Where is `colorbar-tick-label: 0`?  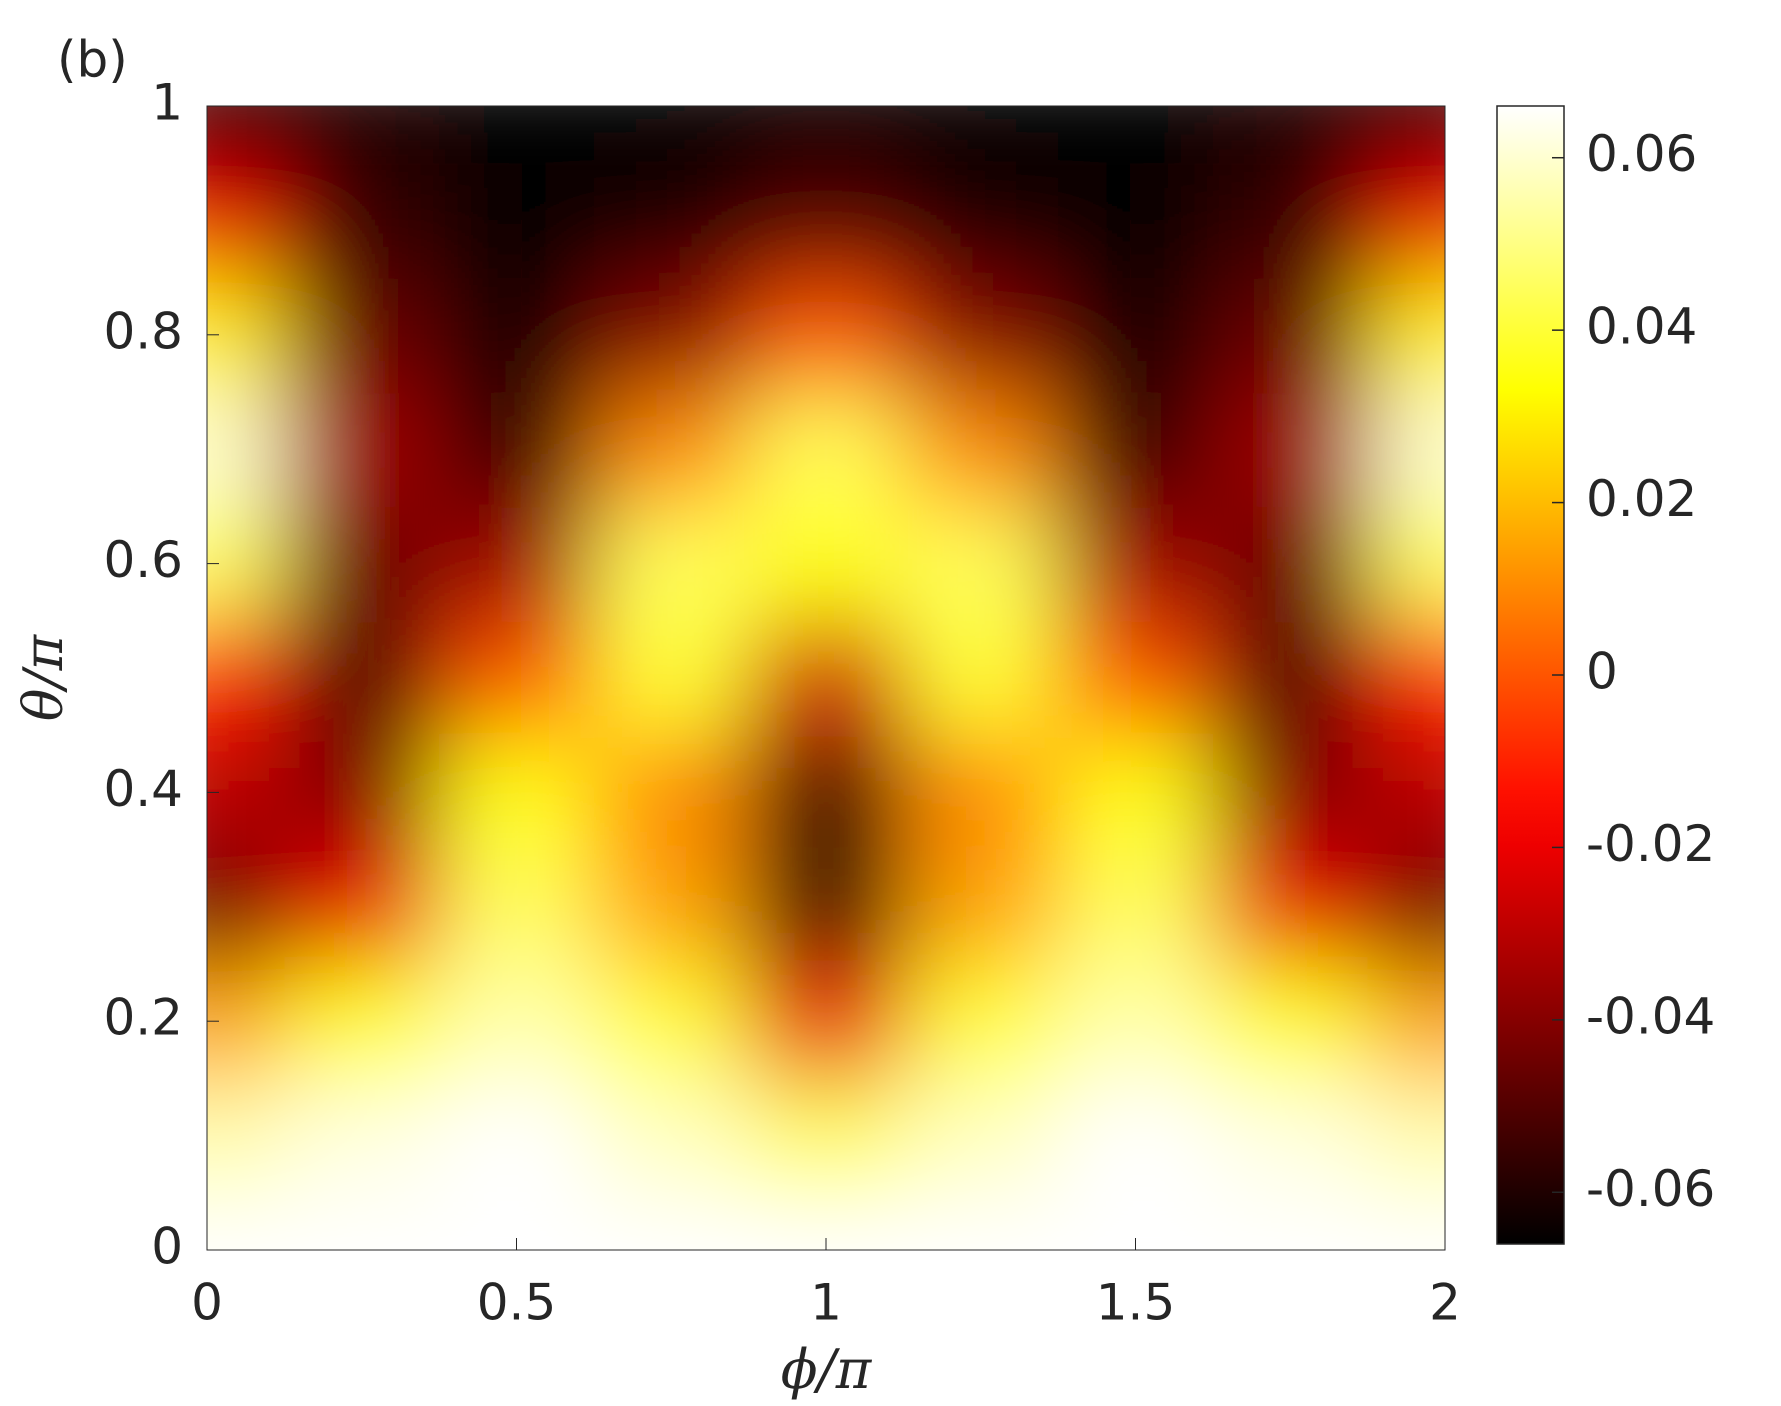 colorbar-tick-label: 0 is located at coordinates (1602, 672).